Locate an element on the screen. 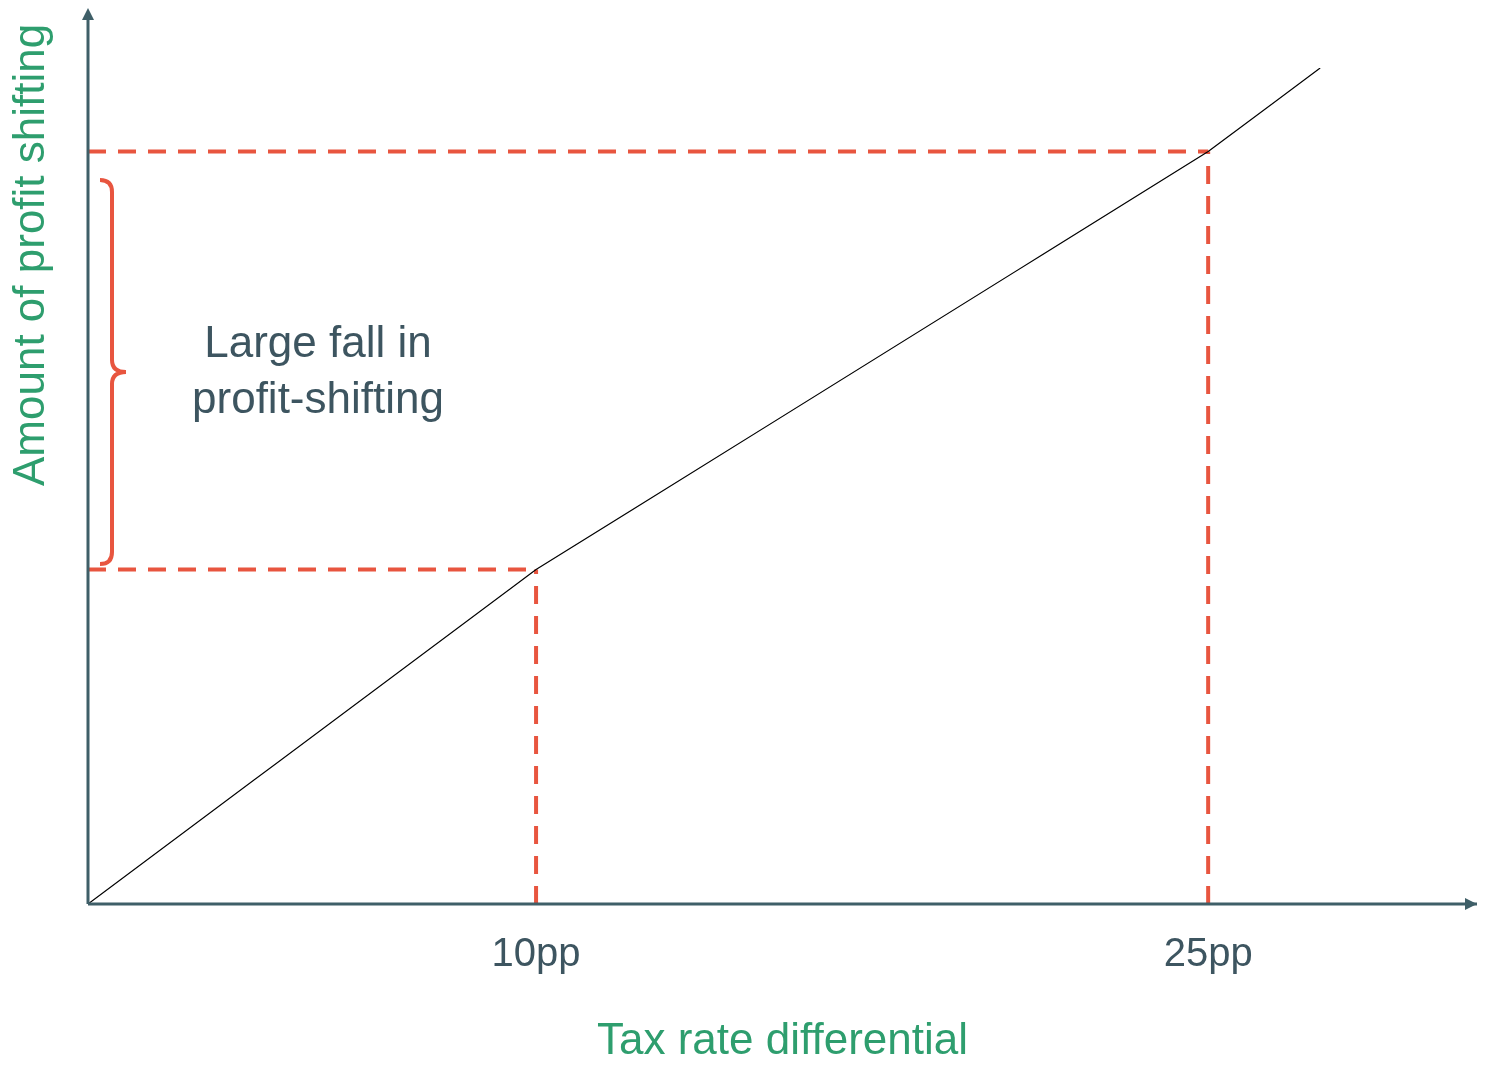 The image size is (1485, 1072). x-axis-title: Tax rate differential is located at coordinates (782, 1038).